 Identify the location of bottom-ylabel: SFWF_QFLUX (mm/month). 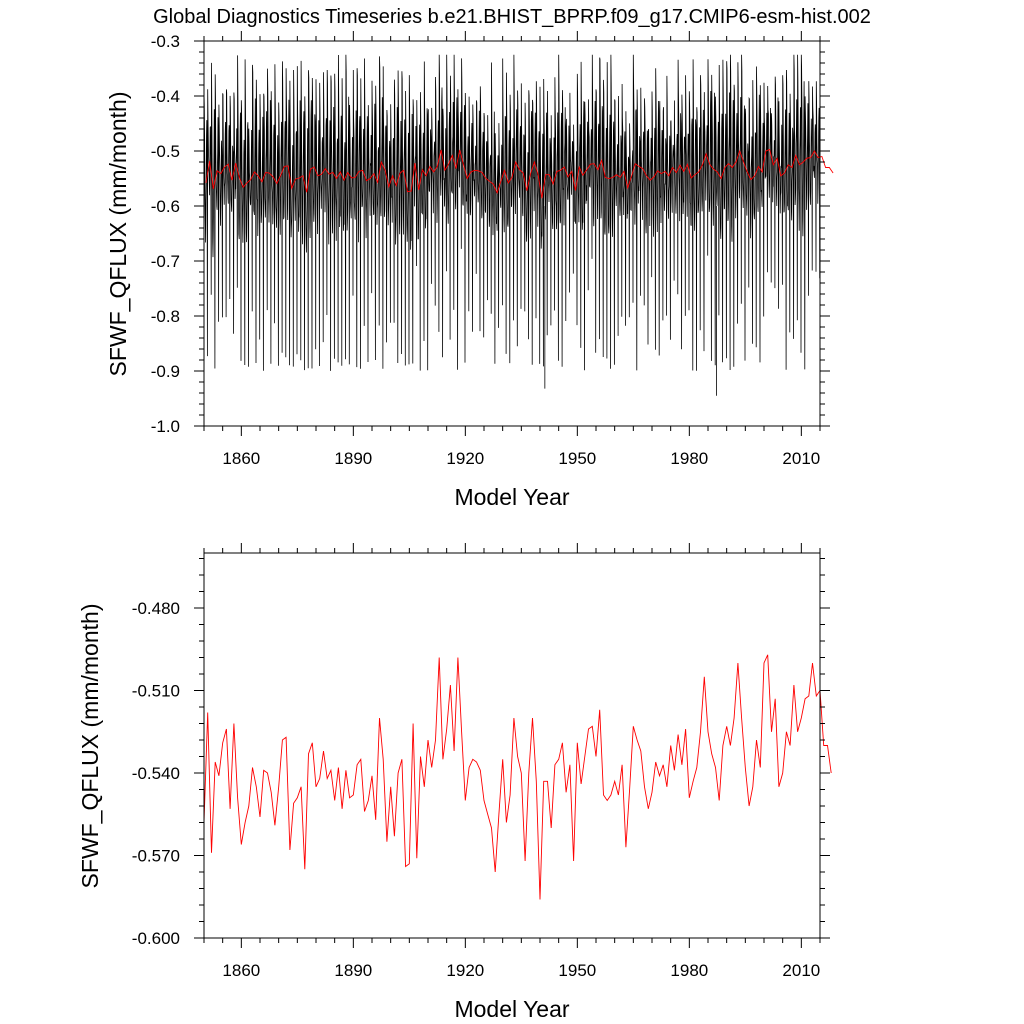
(90, 746).